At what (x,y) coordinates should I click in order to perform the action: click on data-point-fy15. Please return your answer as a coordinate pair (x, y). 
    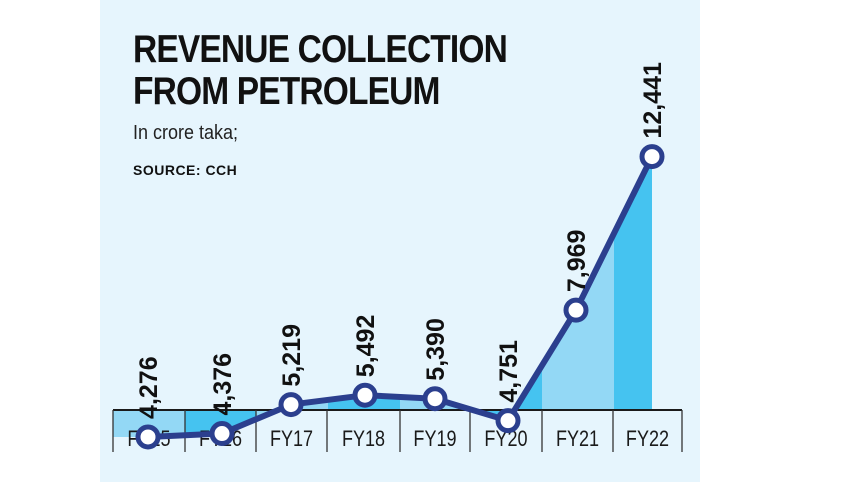
    Looking at the image, I should click on (148, 437).